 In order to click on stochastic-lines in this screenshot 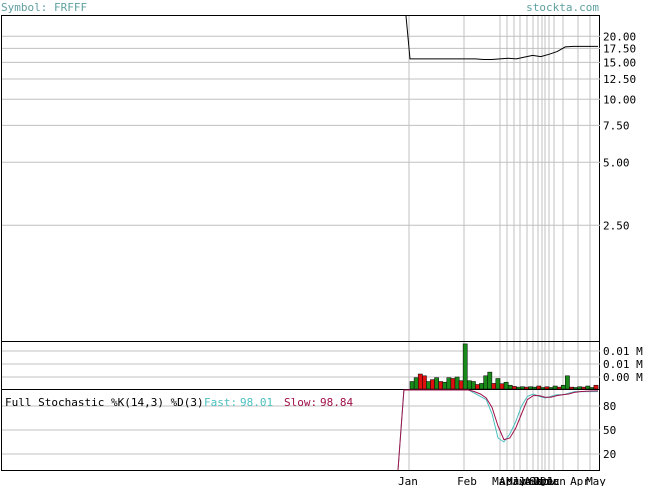, I will do `click(498, 430)`.